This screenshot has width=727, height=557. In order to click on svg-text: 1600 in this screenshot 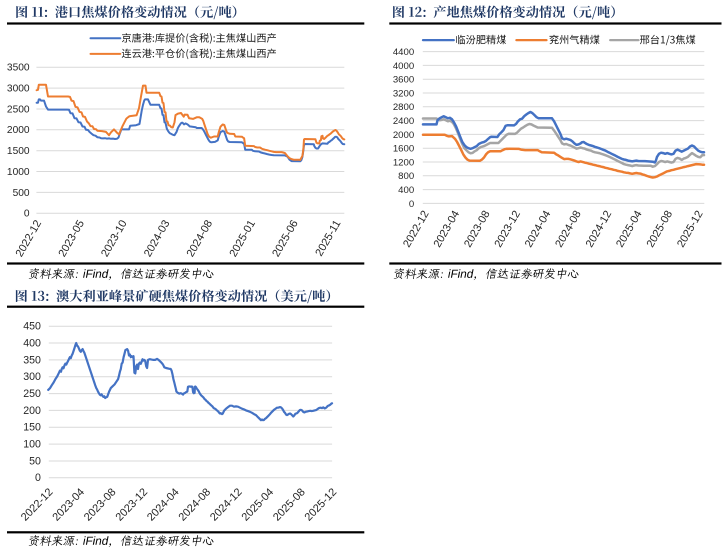, I will do `click(403, 149)`.